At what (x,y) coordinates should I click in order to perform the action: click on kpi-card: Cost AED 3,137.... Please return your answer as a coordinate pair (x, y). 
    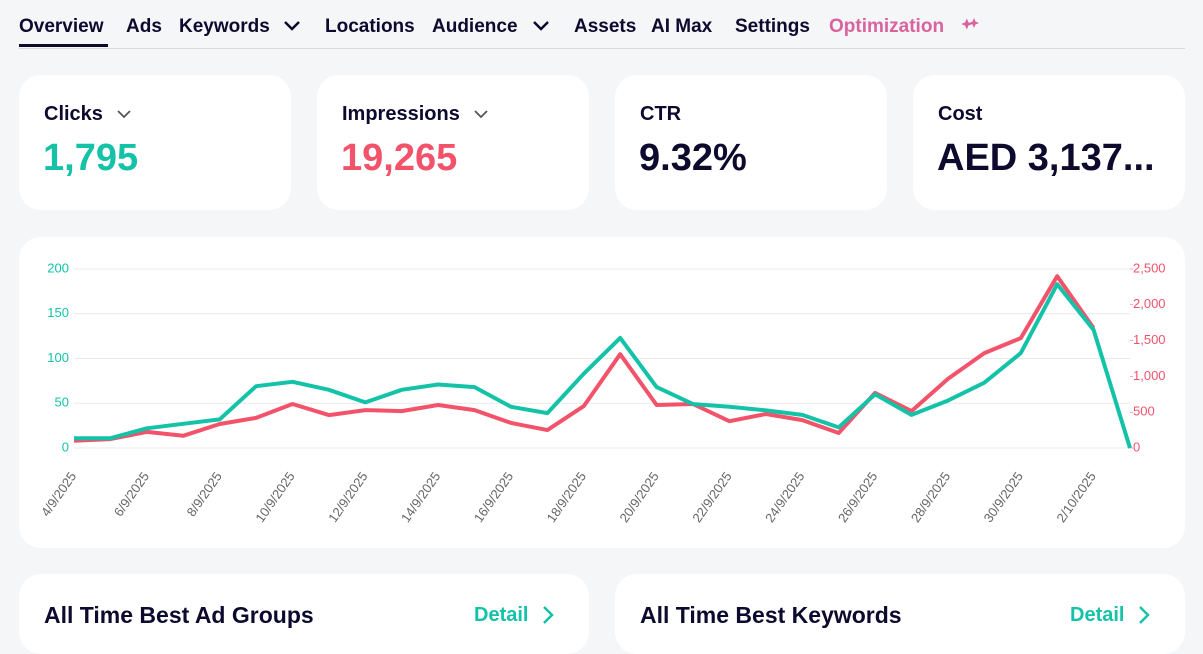
    Looking at the image, I should click on (1049, 142).